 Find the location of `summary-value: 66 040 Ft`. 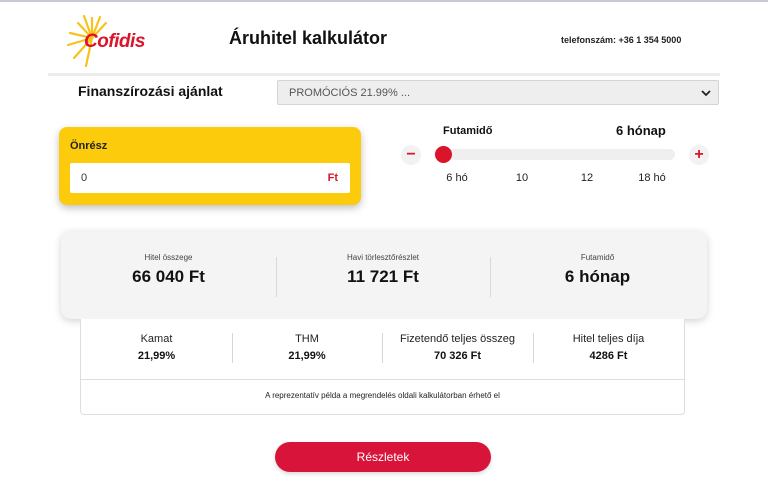

summary-value: 66 040 Ft is located at coordinates (168, 276).